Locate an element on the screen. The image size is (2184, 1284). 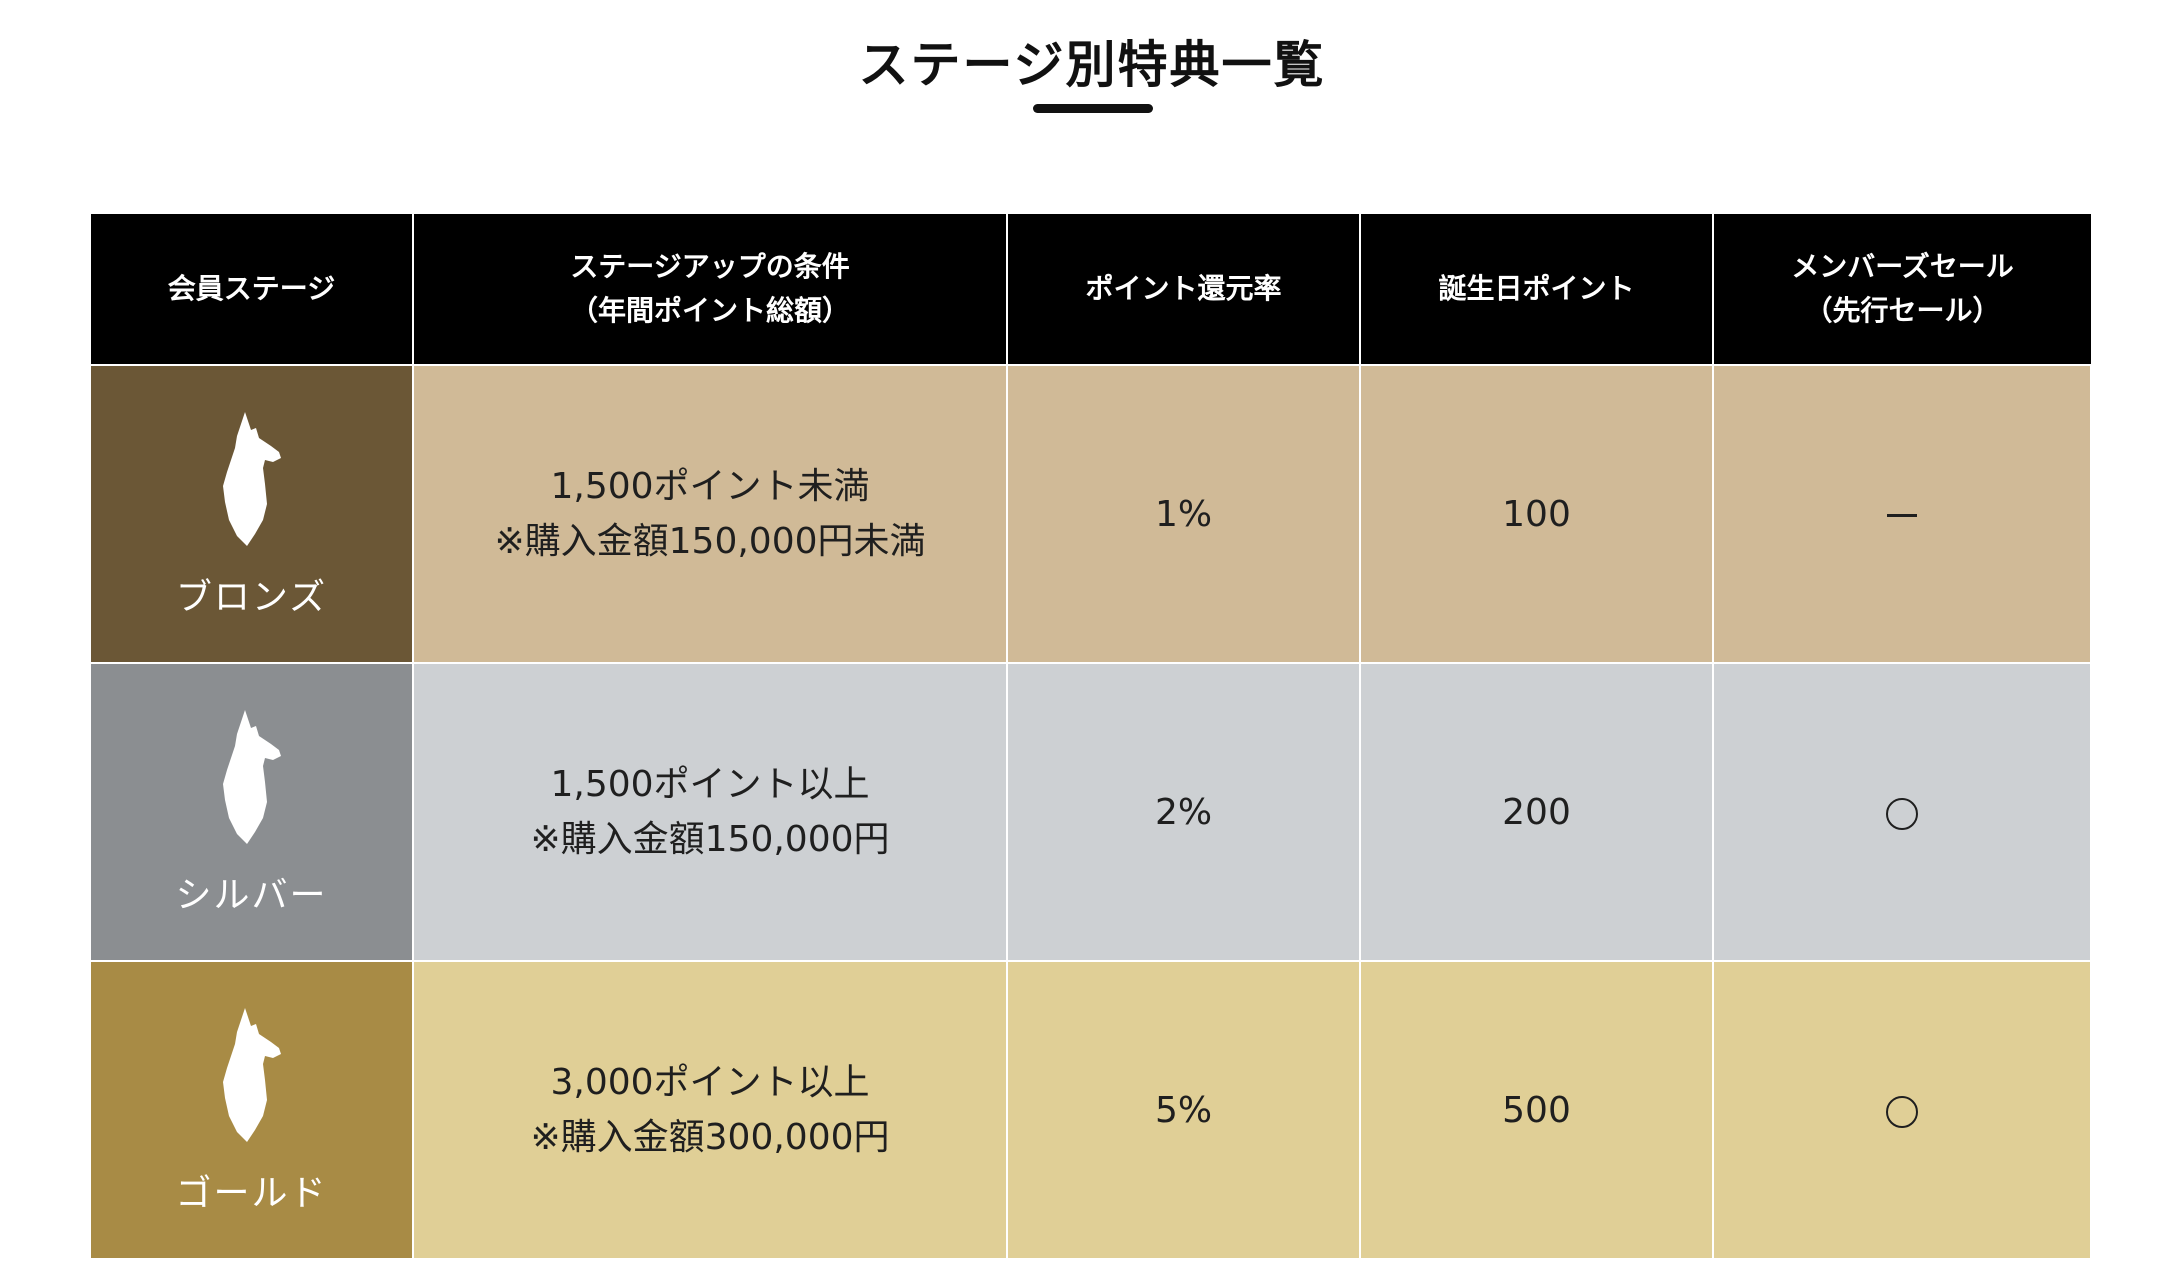
header-condition-line1: ステージアップの条件 is located at coordinates (710, 266).